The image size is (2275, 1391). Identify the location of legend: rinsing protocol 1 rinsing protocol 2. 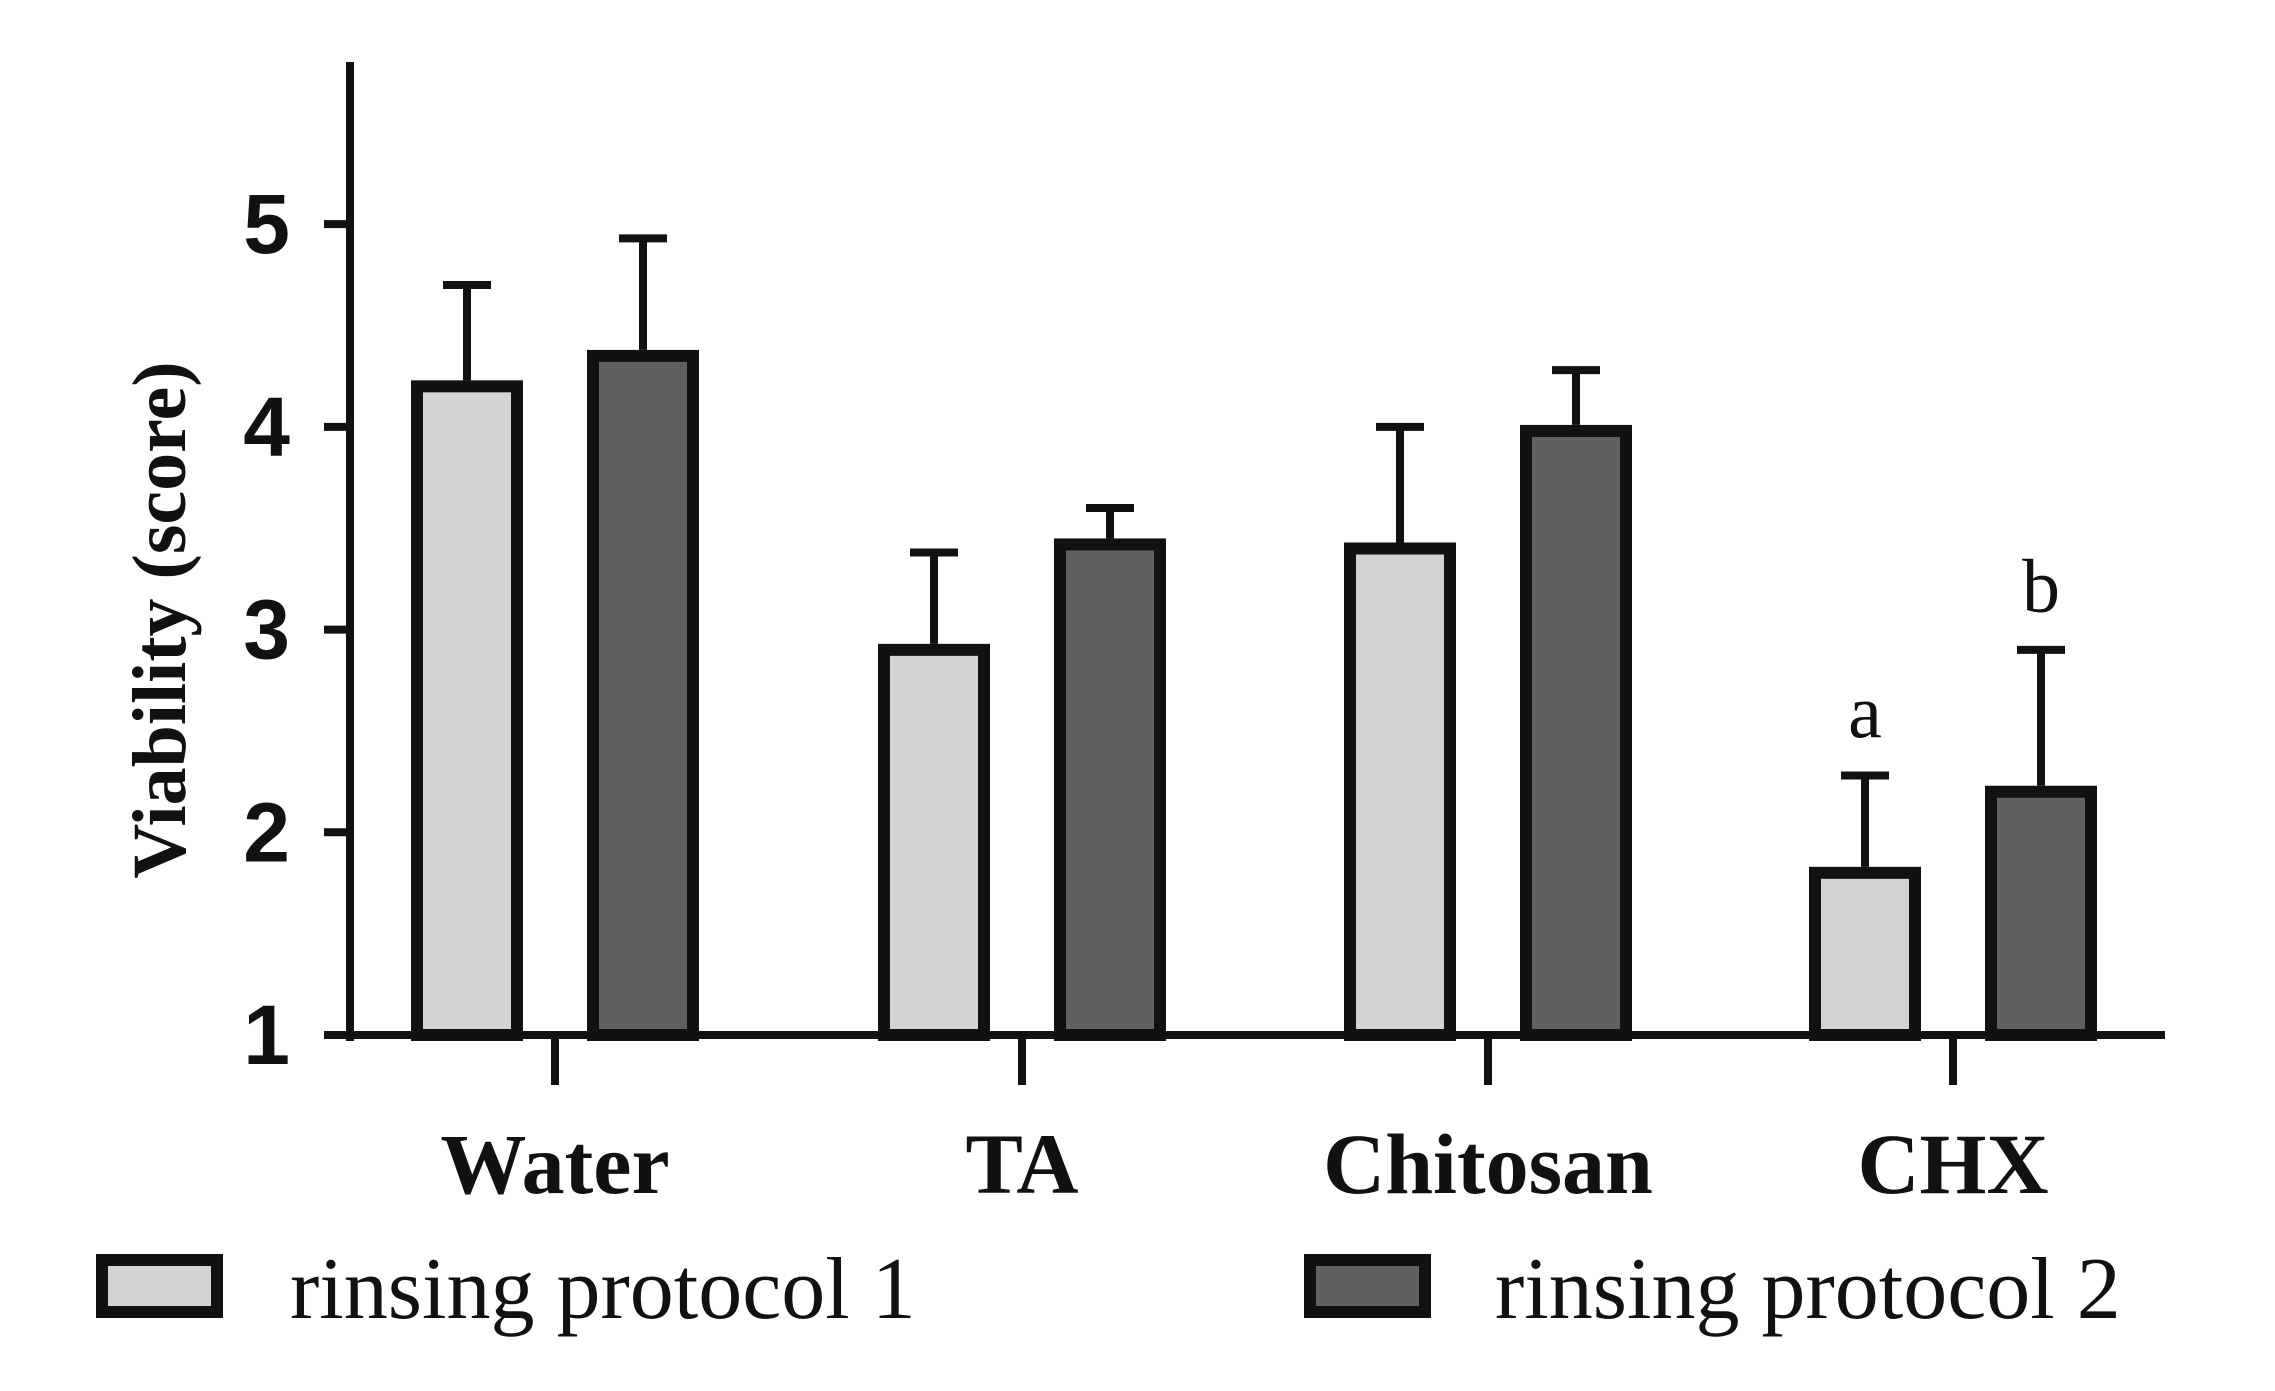
(1108, 1289).